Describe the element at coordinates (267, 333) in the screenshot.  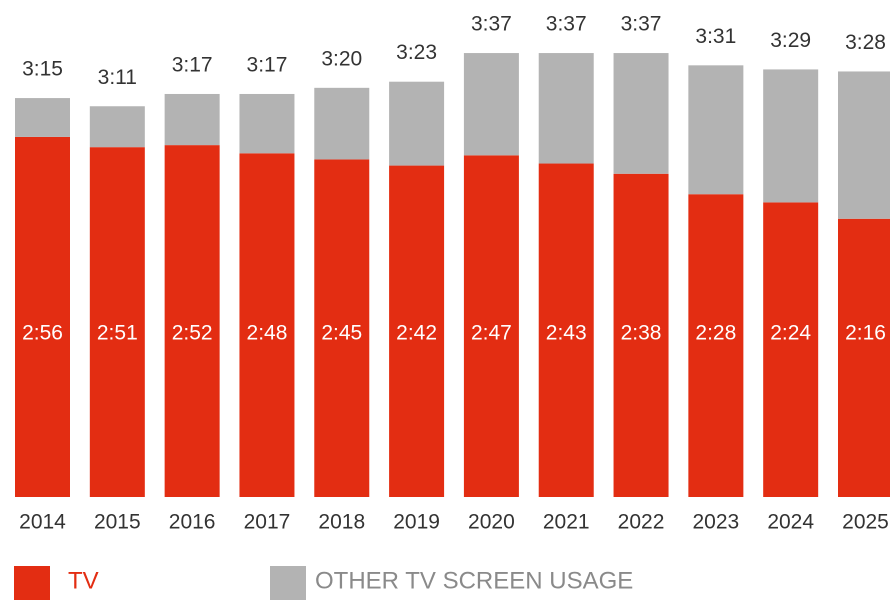
I see `value-label: 2:48` at that location.